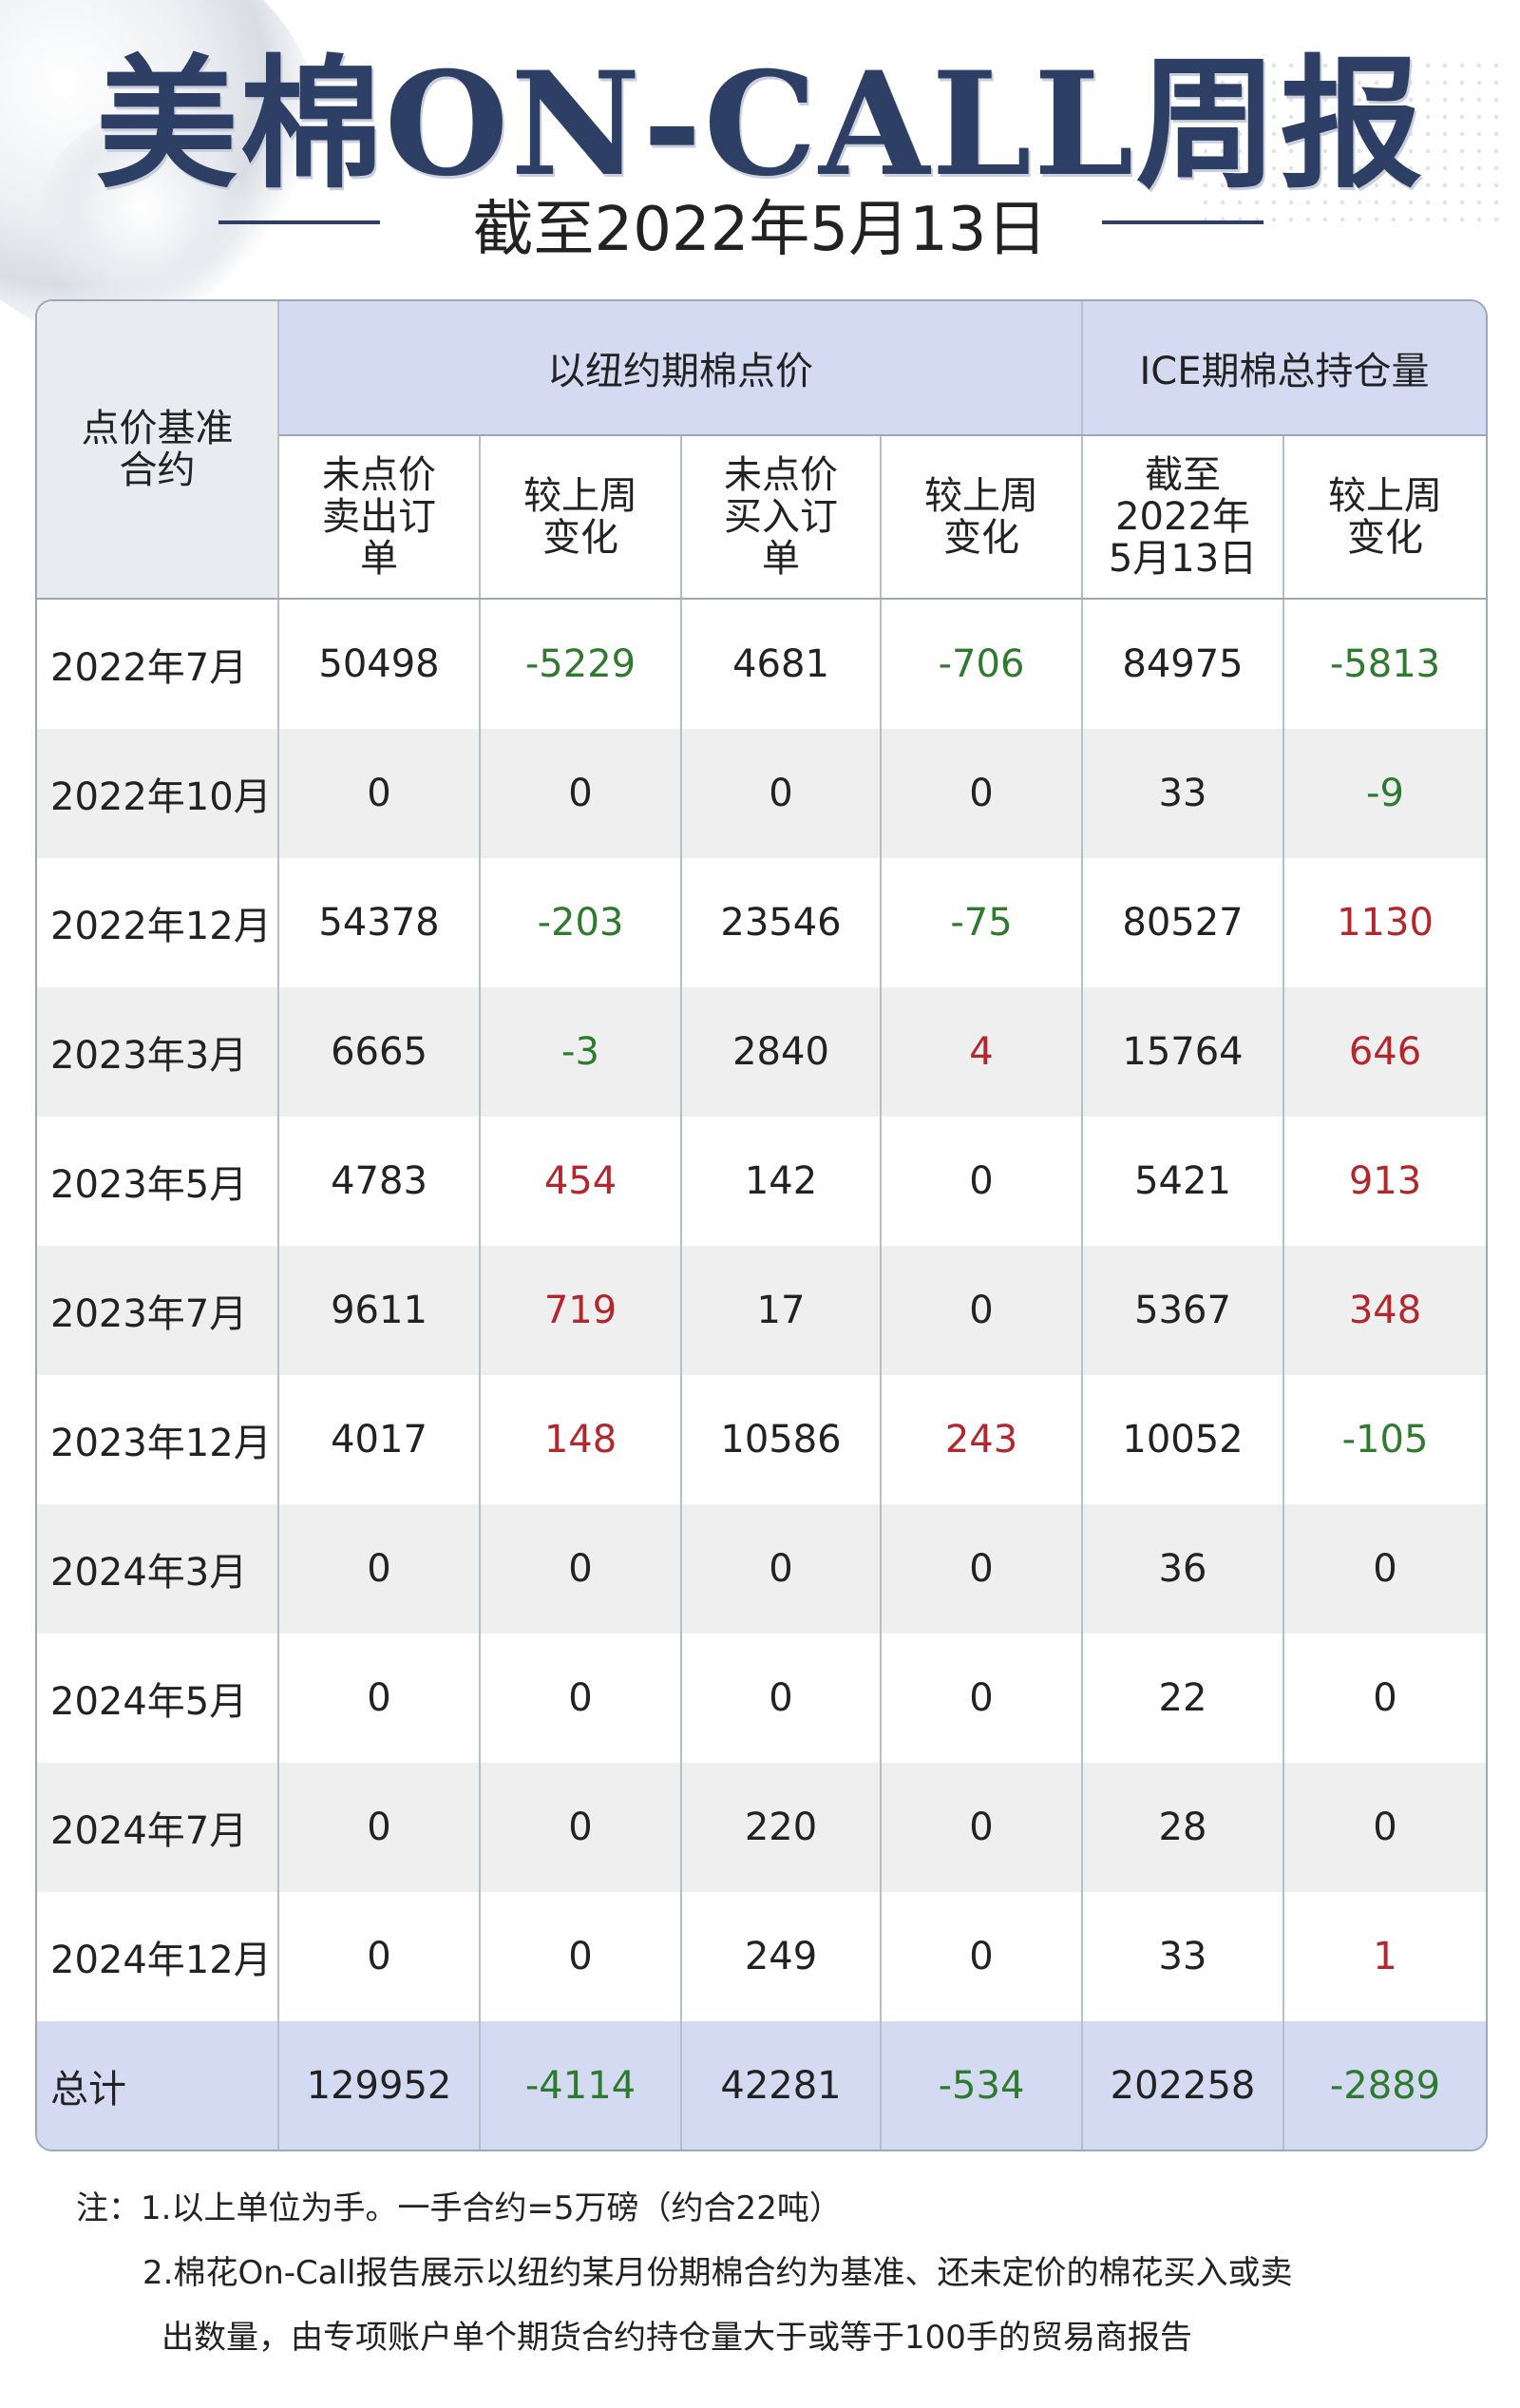 This screenshot has width=1520, height=2408. I want to click on cell-weekly-change: 148, so click(581, 1439).